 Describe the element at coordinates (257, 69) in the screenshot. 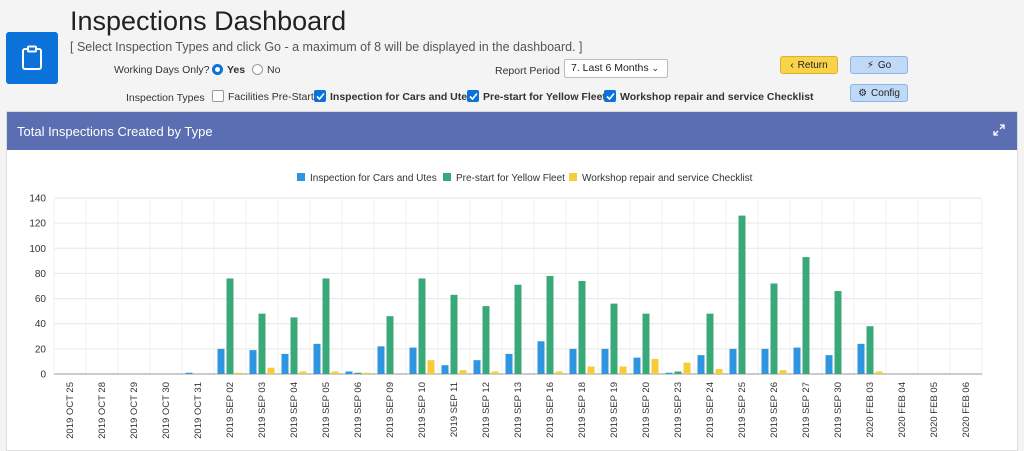

I see `radio-no` at that location.